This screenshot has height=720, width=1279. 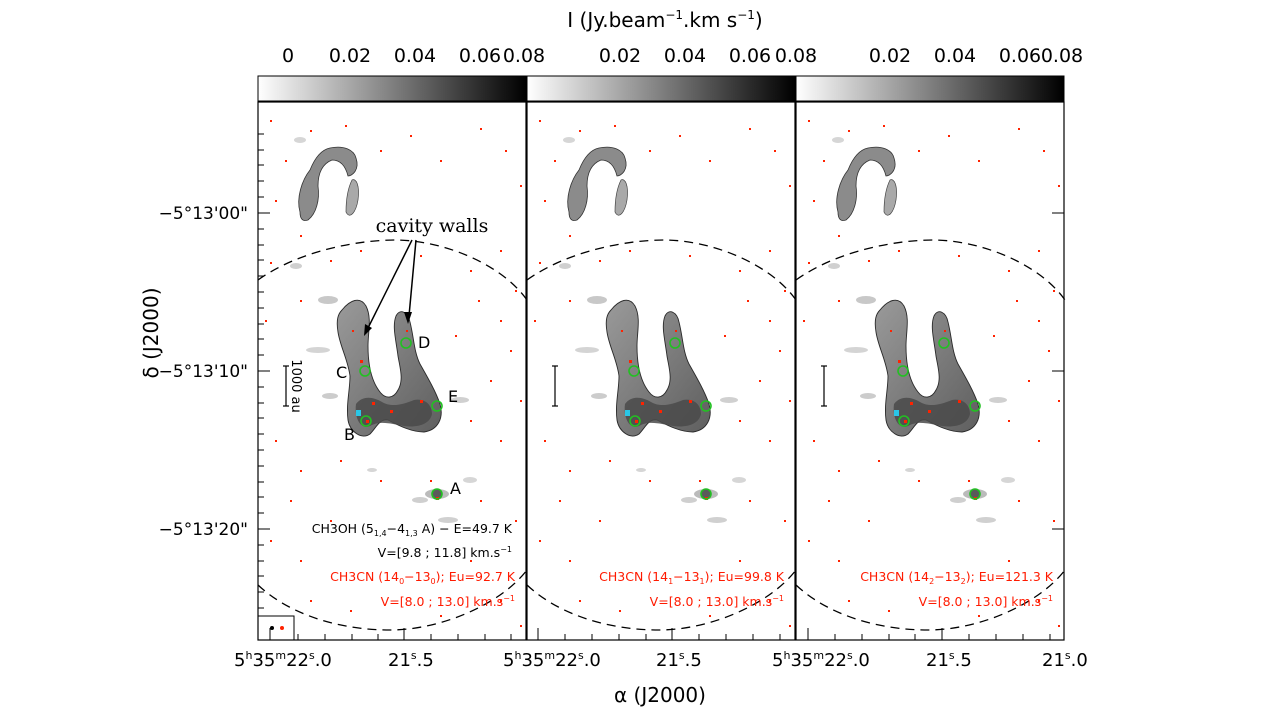 I want to click on cb3-tick-3: 0.06, so click(x=1020, y=56).